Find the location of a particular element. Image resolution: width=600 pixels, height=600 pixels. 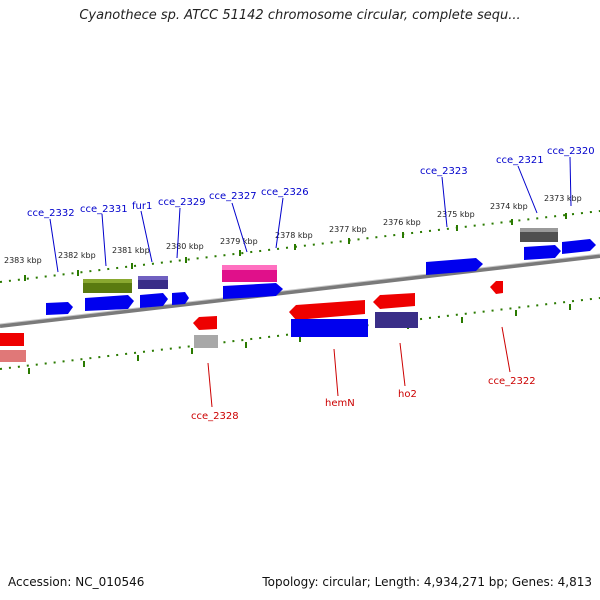

reverse-label-lines is located at coordinates (359, 367).